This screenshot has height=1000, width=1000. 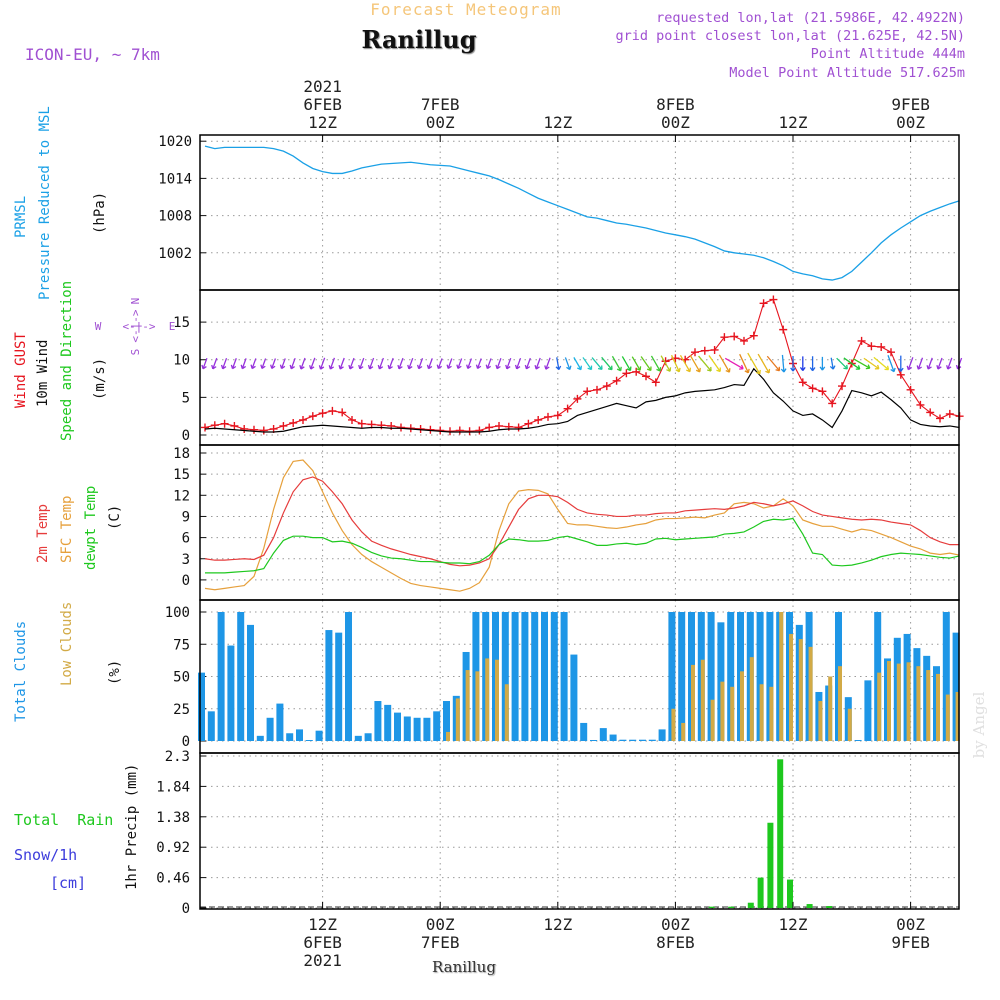 I want to click on wind-tick-label: 0, so click(x=186, y=436).